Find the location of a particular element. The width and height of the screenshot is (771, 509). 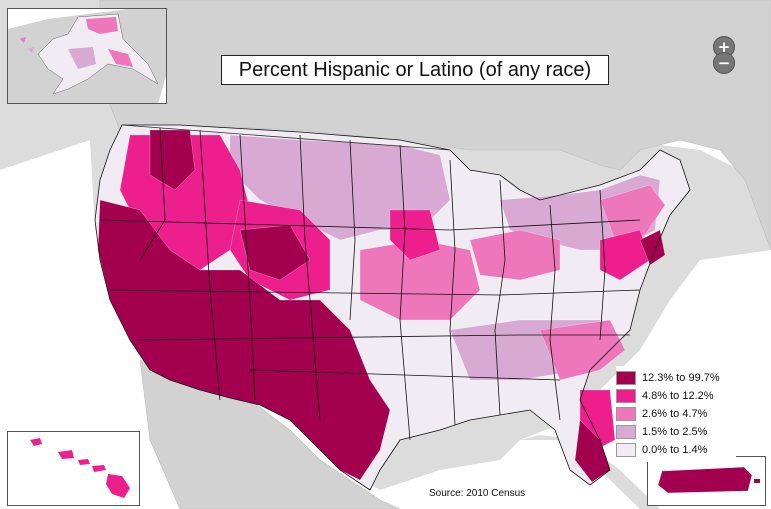

legend-item: 2.6% to 4.7% is located at coordinates (676, 414).